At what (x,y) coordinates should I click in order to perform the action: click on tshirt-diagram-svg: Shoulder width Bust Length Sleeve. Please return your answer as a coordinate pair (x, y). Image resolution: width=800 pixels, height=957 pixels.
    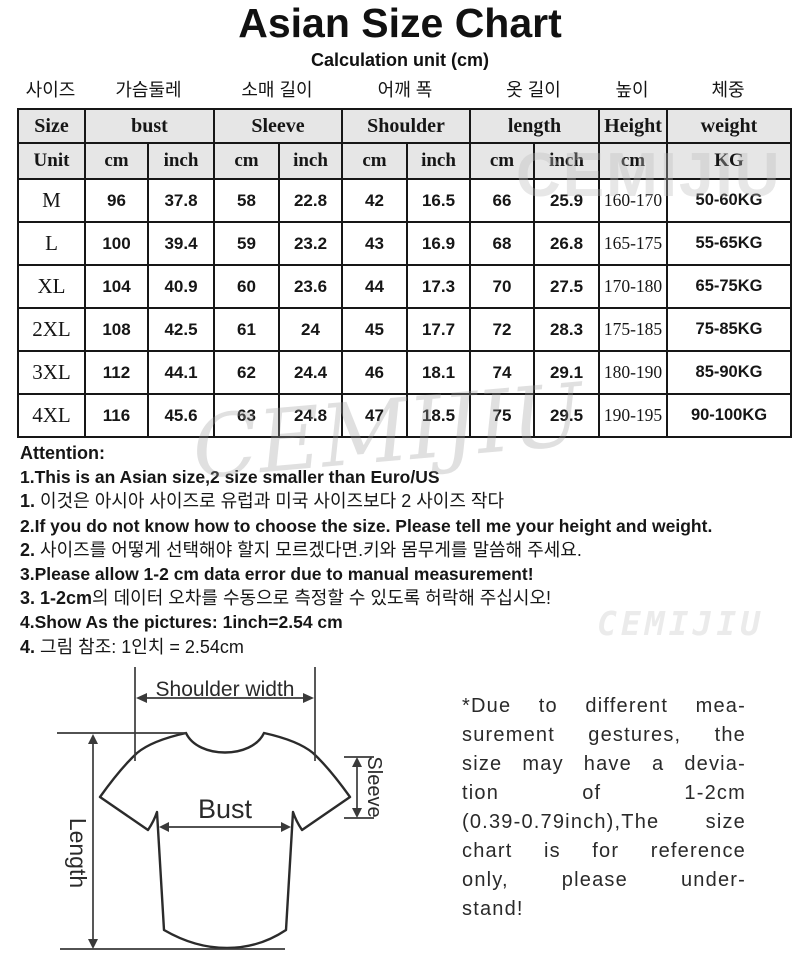
    Looking at the image, I should click on (221, 808).